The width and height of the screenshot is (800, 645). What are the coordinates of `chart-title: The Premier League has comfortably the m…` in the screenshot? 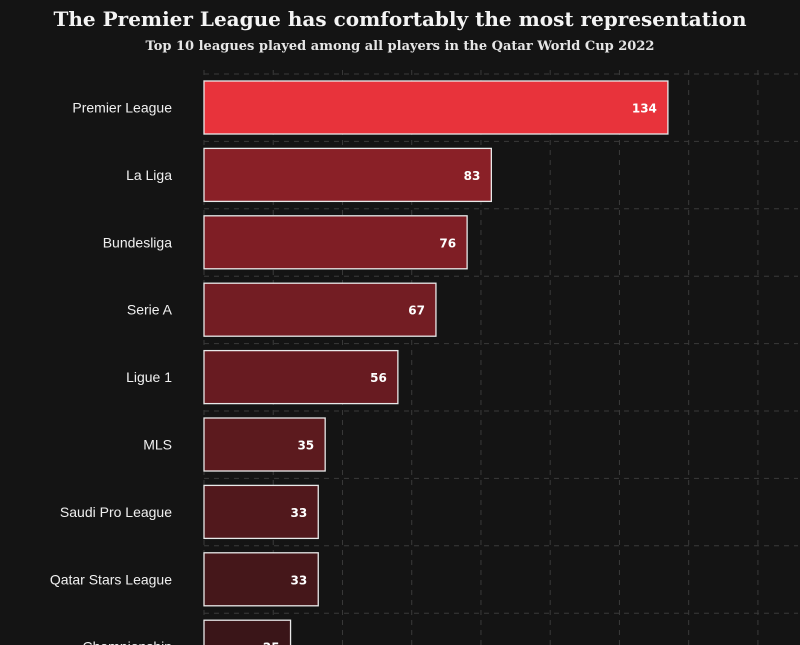 It's located at (400, 19).